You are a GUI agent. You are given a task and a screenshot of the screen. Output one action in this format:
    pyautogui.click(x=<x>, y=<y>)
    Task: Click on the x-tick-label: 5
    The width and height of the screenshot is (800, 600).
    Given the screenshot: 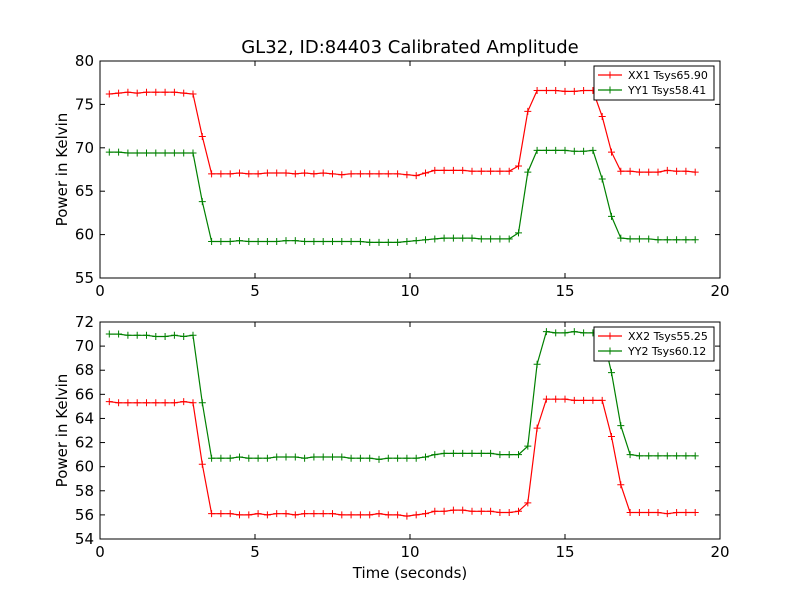 What is the action you would take?
    pyautogui.click(x=255, y=291)
    